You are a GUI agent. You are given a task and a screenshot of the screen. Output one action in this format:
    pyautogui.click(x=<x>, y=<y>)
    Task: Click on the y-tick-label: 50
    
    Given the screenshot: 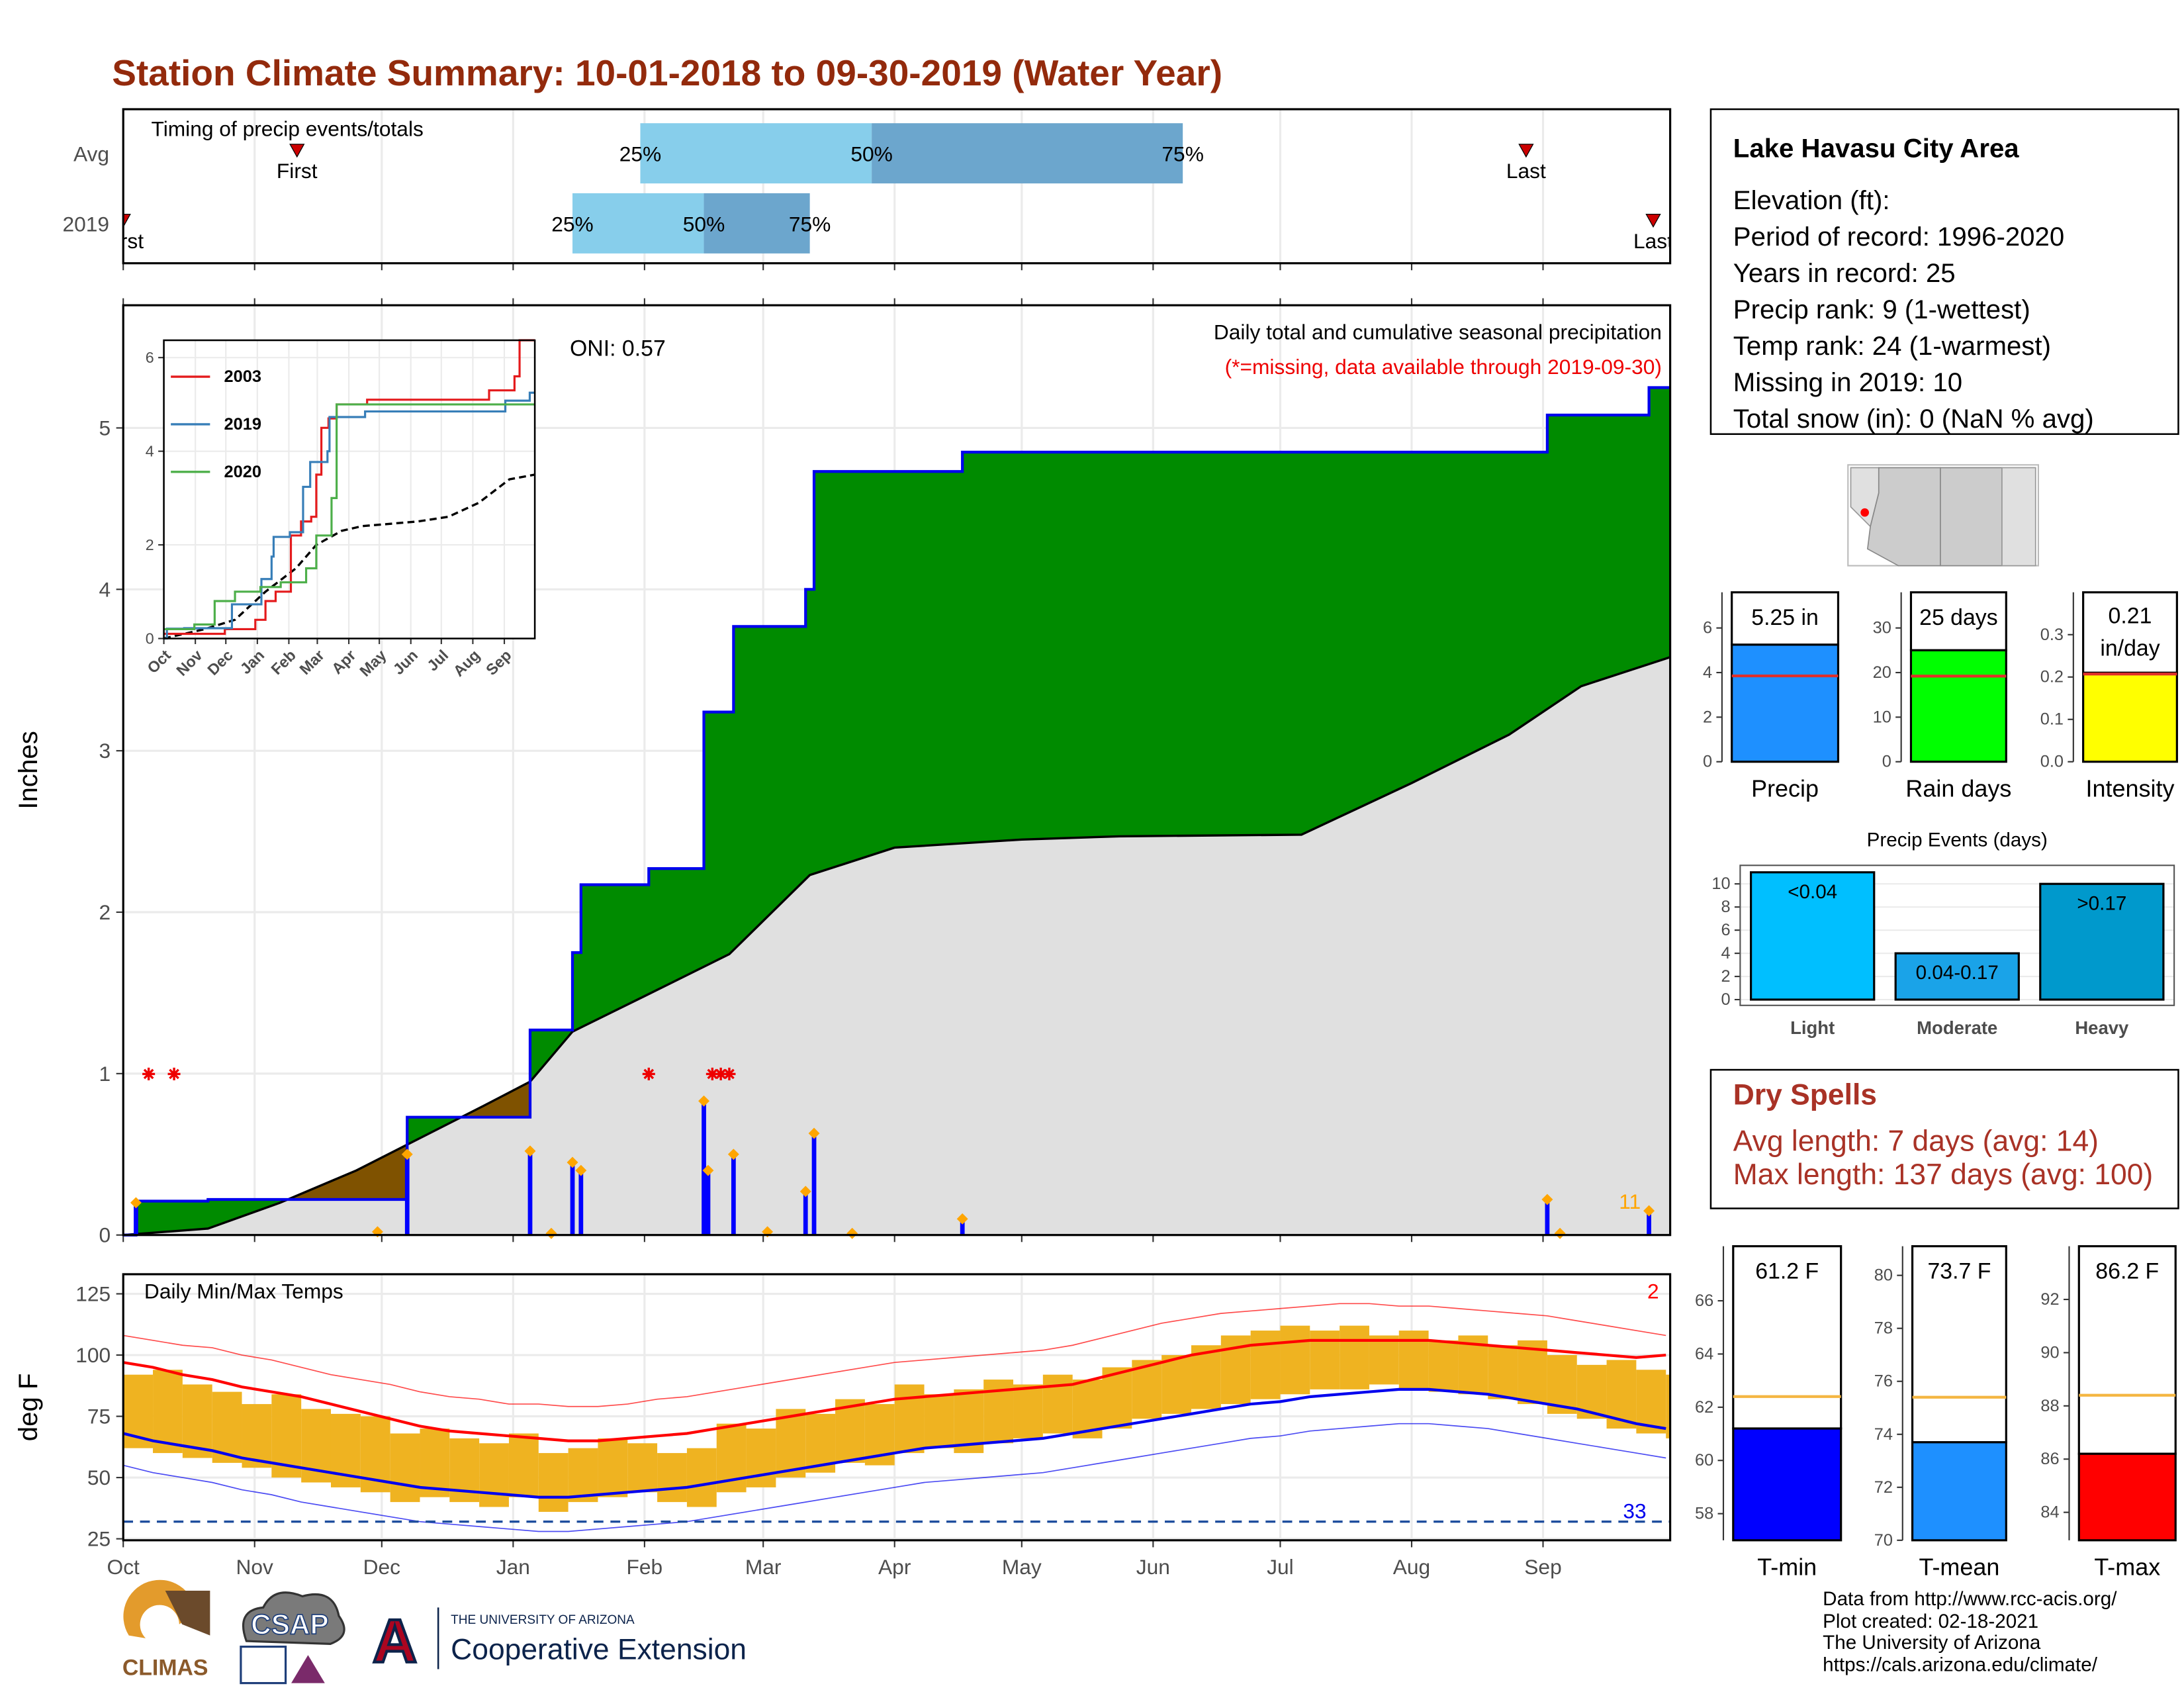 What is the action you would take?
    pyautogui.click(x=99, y=1477)
    